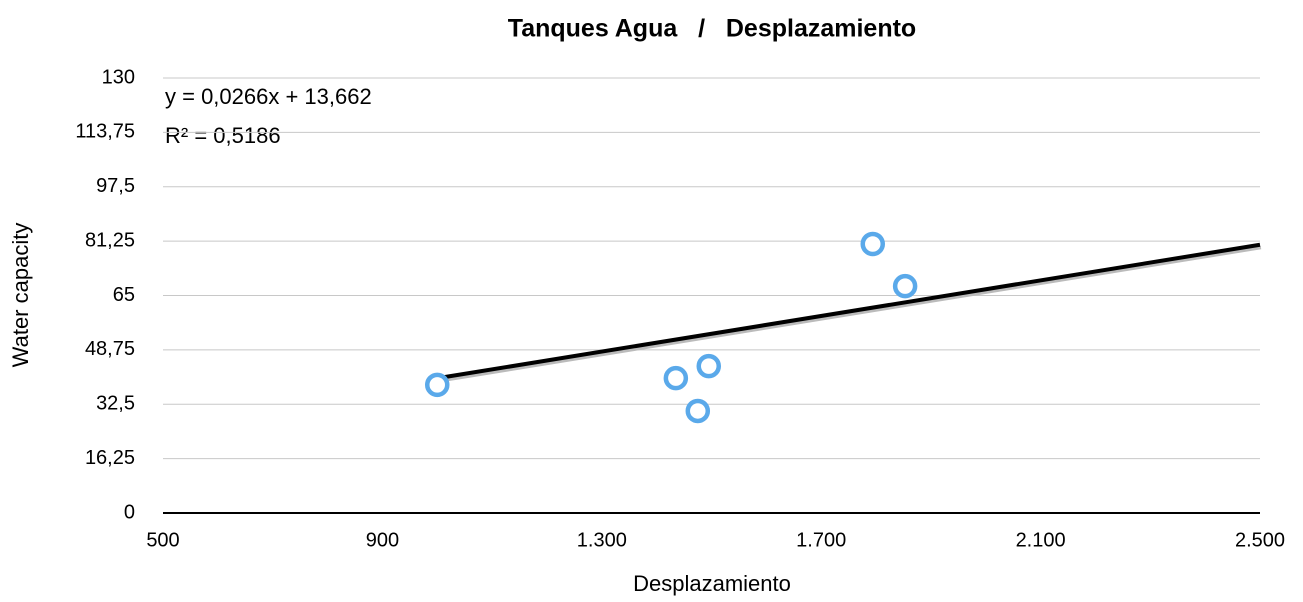 The height and width of the screenshot is (602, 1303). Describe the element at coordinates (115, 404) in the screenshot. I see `y-tick-label: 32,5` at that location.